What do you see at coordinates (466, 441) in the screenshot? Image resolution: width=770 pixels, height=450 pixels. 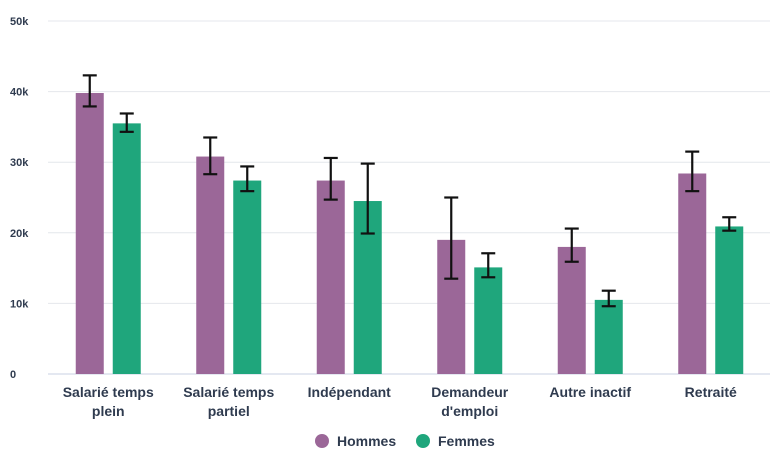 I see `legend-label: Femmes` at bounding box center [466, 441].